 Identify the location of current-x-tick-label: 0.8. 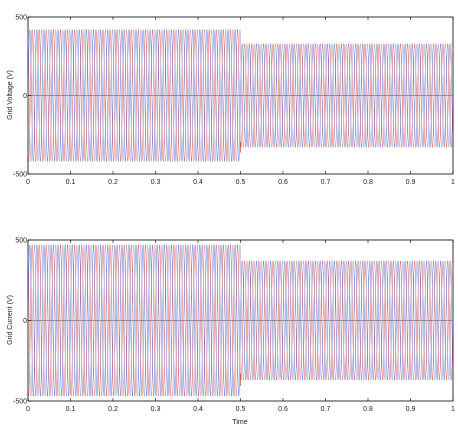
(368, 409).